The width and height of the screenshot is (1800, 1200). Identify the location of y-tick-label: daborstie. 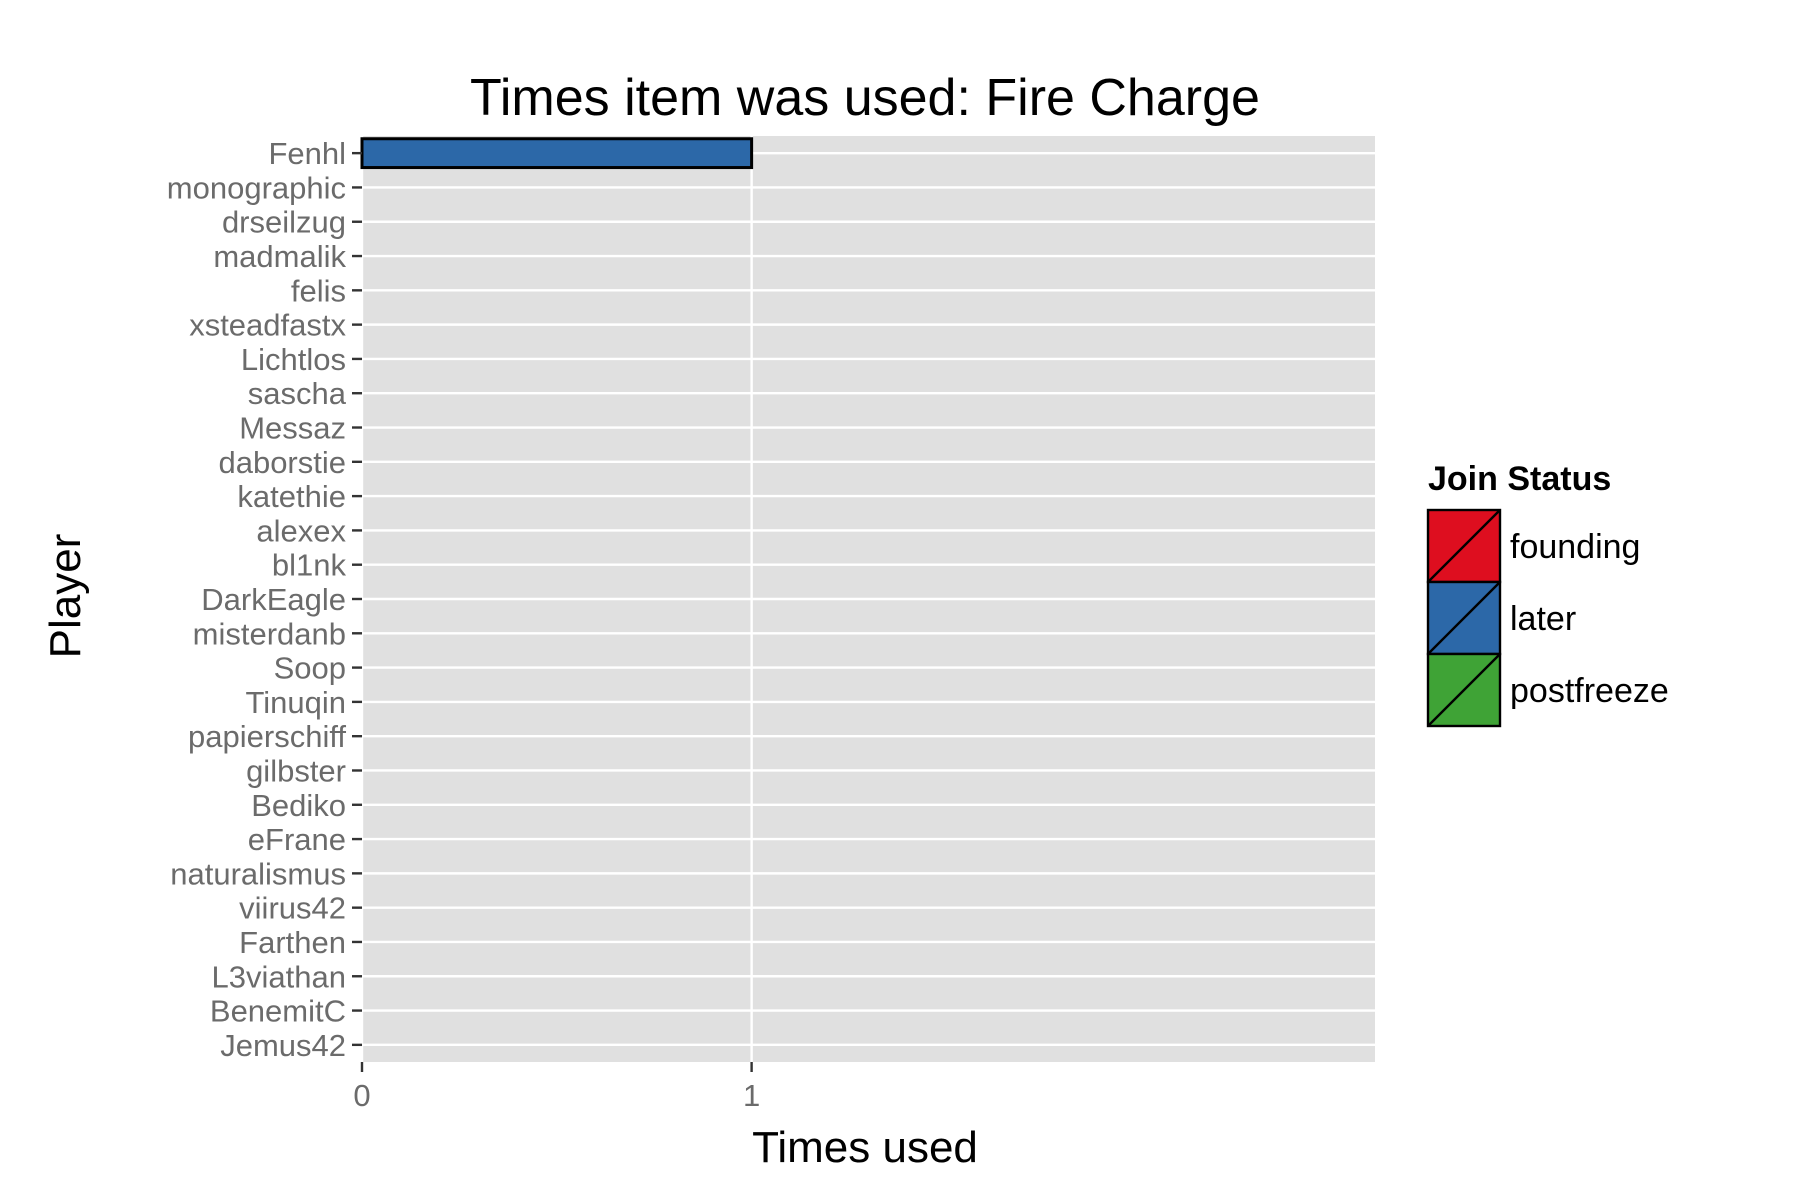
(282, 462).